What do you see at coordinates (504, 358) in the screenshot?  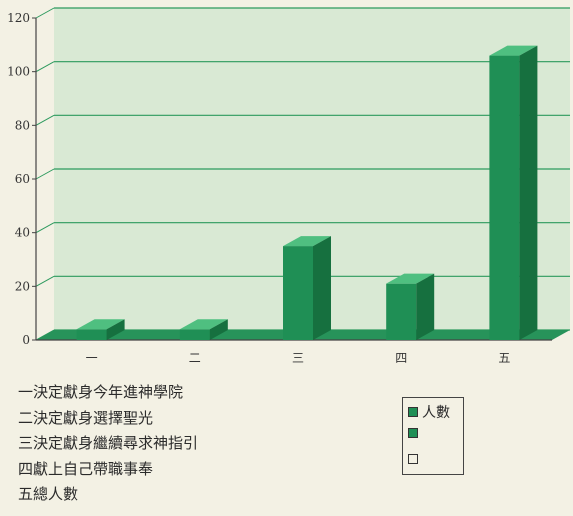 I see `x-tick-label: 五` at bounding box center [504, 358].